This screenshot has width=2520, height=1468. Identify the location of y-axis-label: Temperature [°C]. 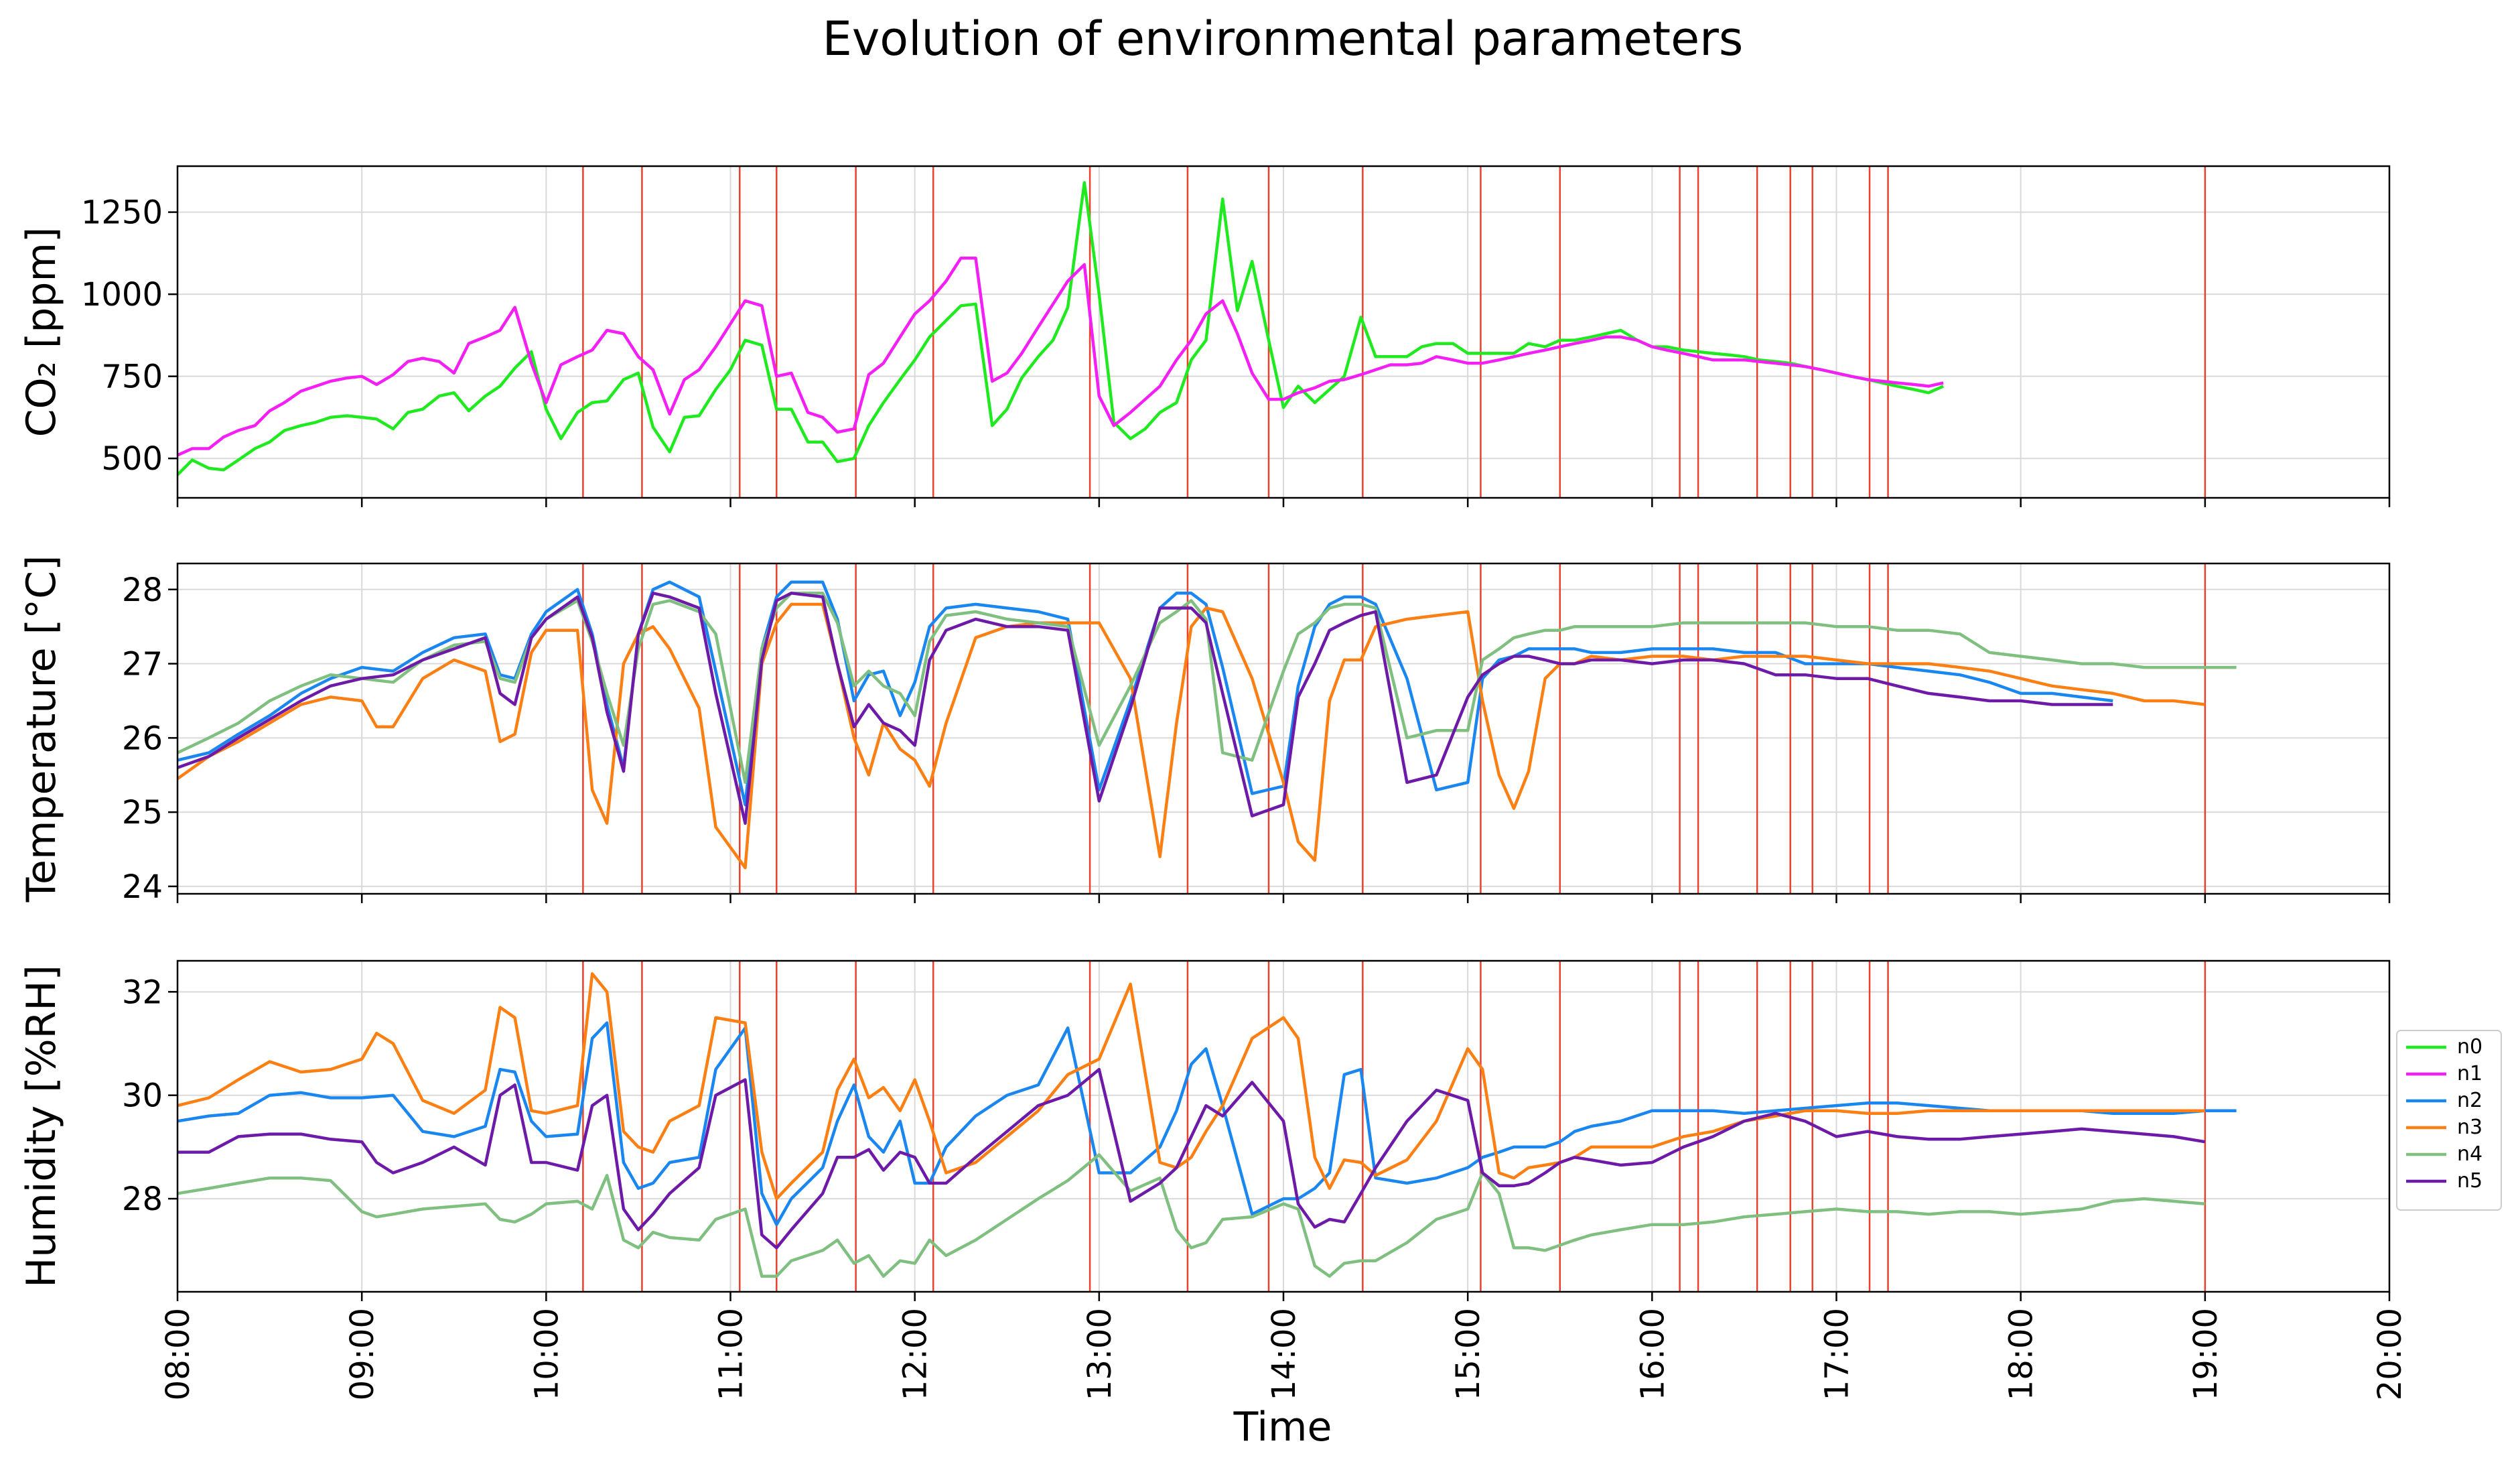
(42, 729).